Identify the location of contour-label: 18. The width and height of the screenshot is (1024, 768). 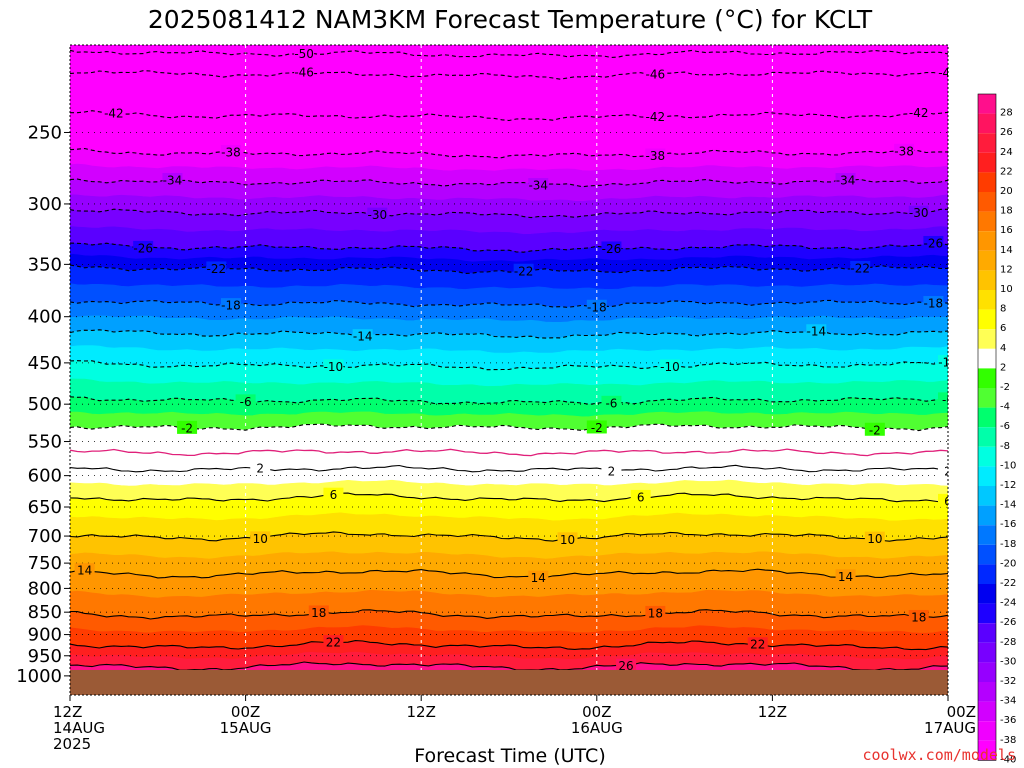
(655, 613).